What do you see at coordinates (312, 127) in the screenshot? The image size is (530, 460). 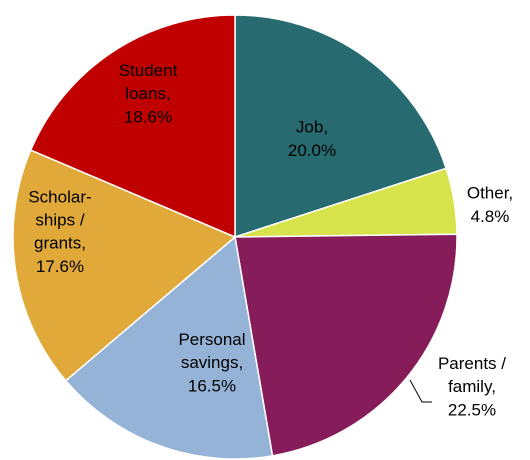 I see `slice-category: Job,` at bounding box center [312, 127].